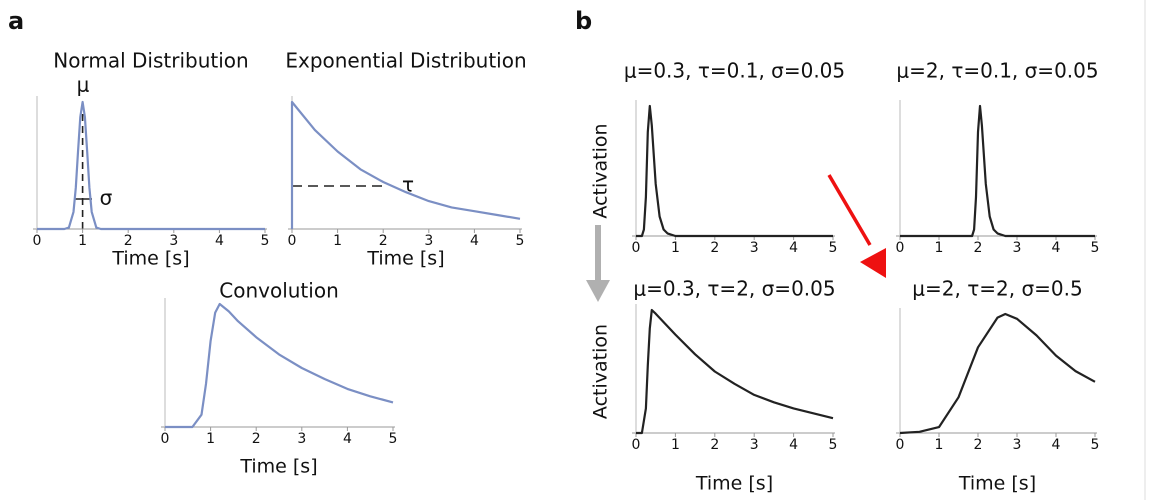  I want to click on panel-label: a, so click(16, 21).